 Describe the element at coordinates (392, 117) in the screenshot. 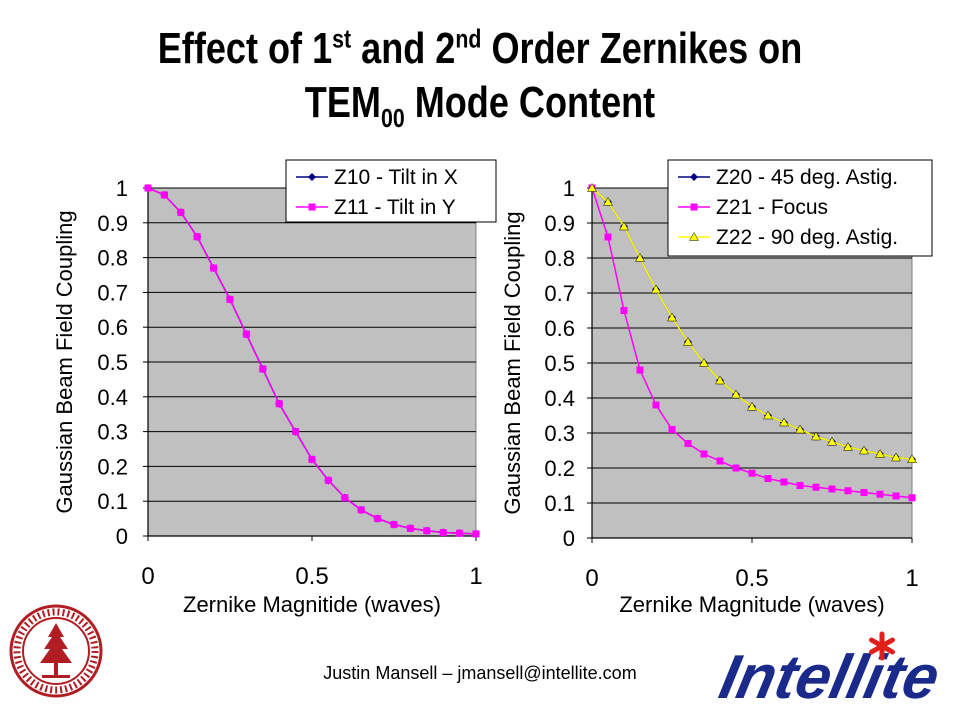

I see `title-sub: 00` at that location.